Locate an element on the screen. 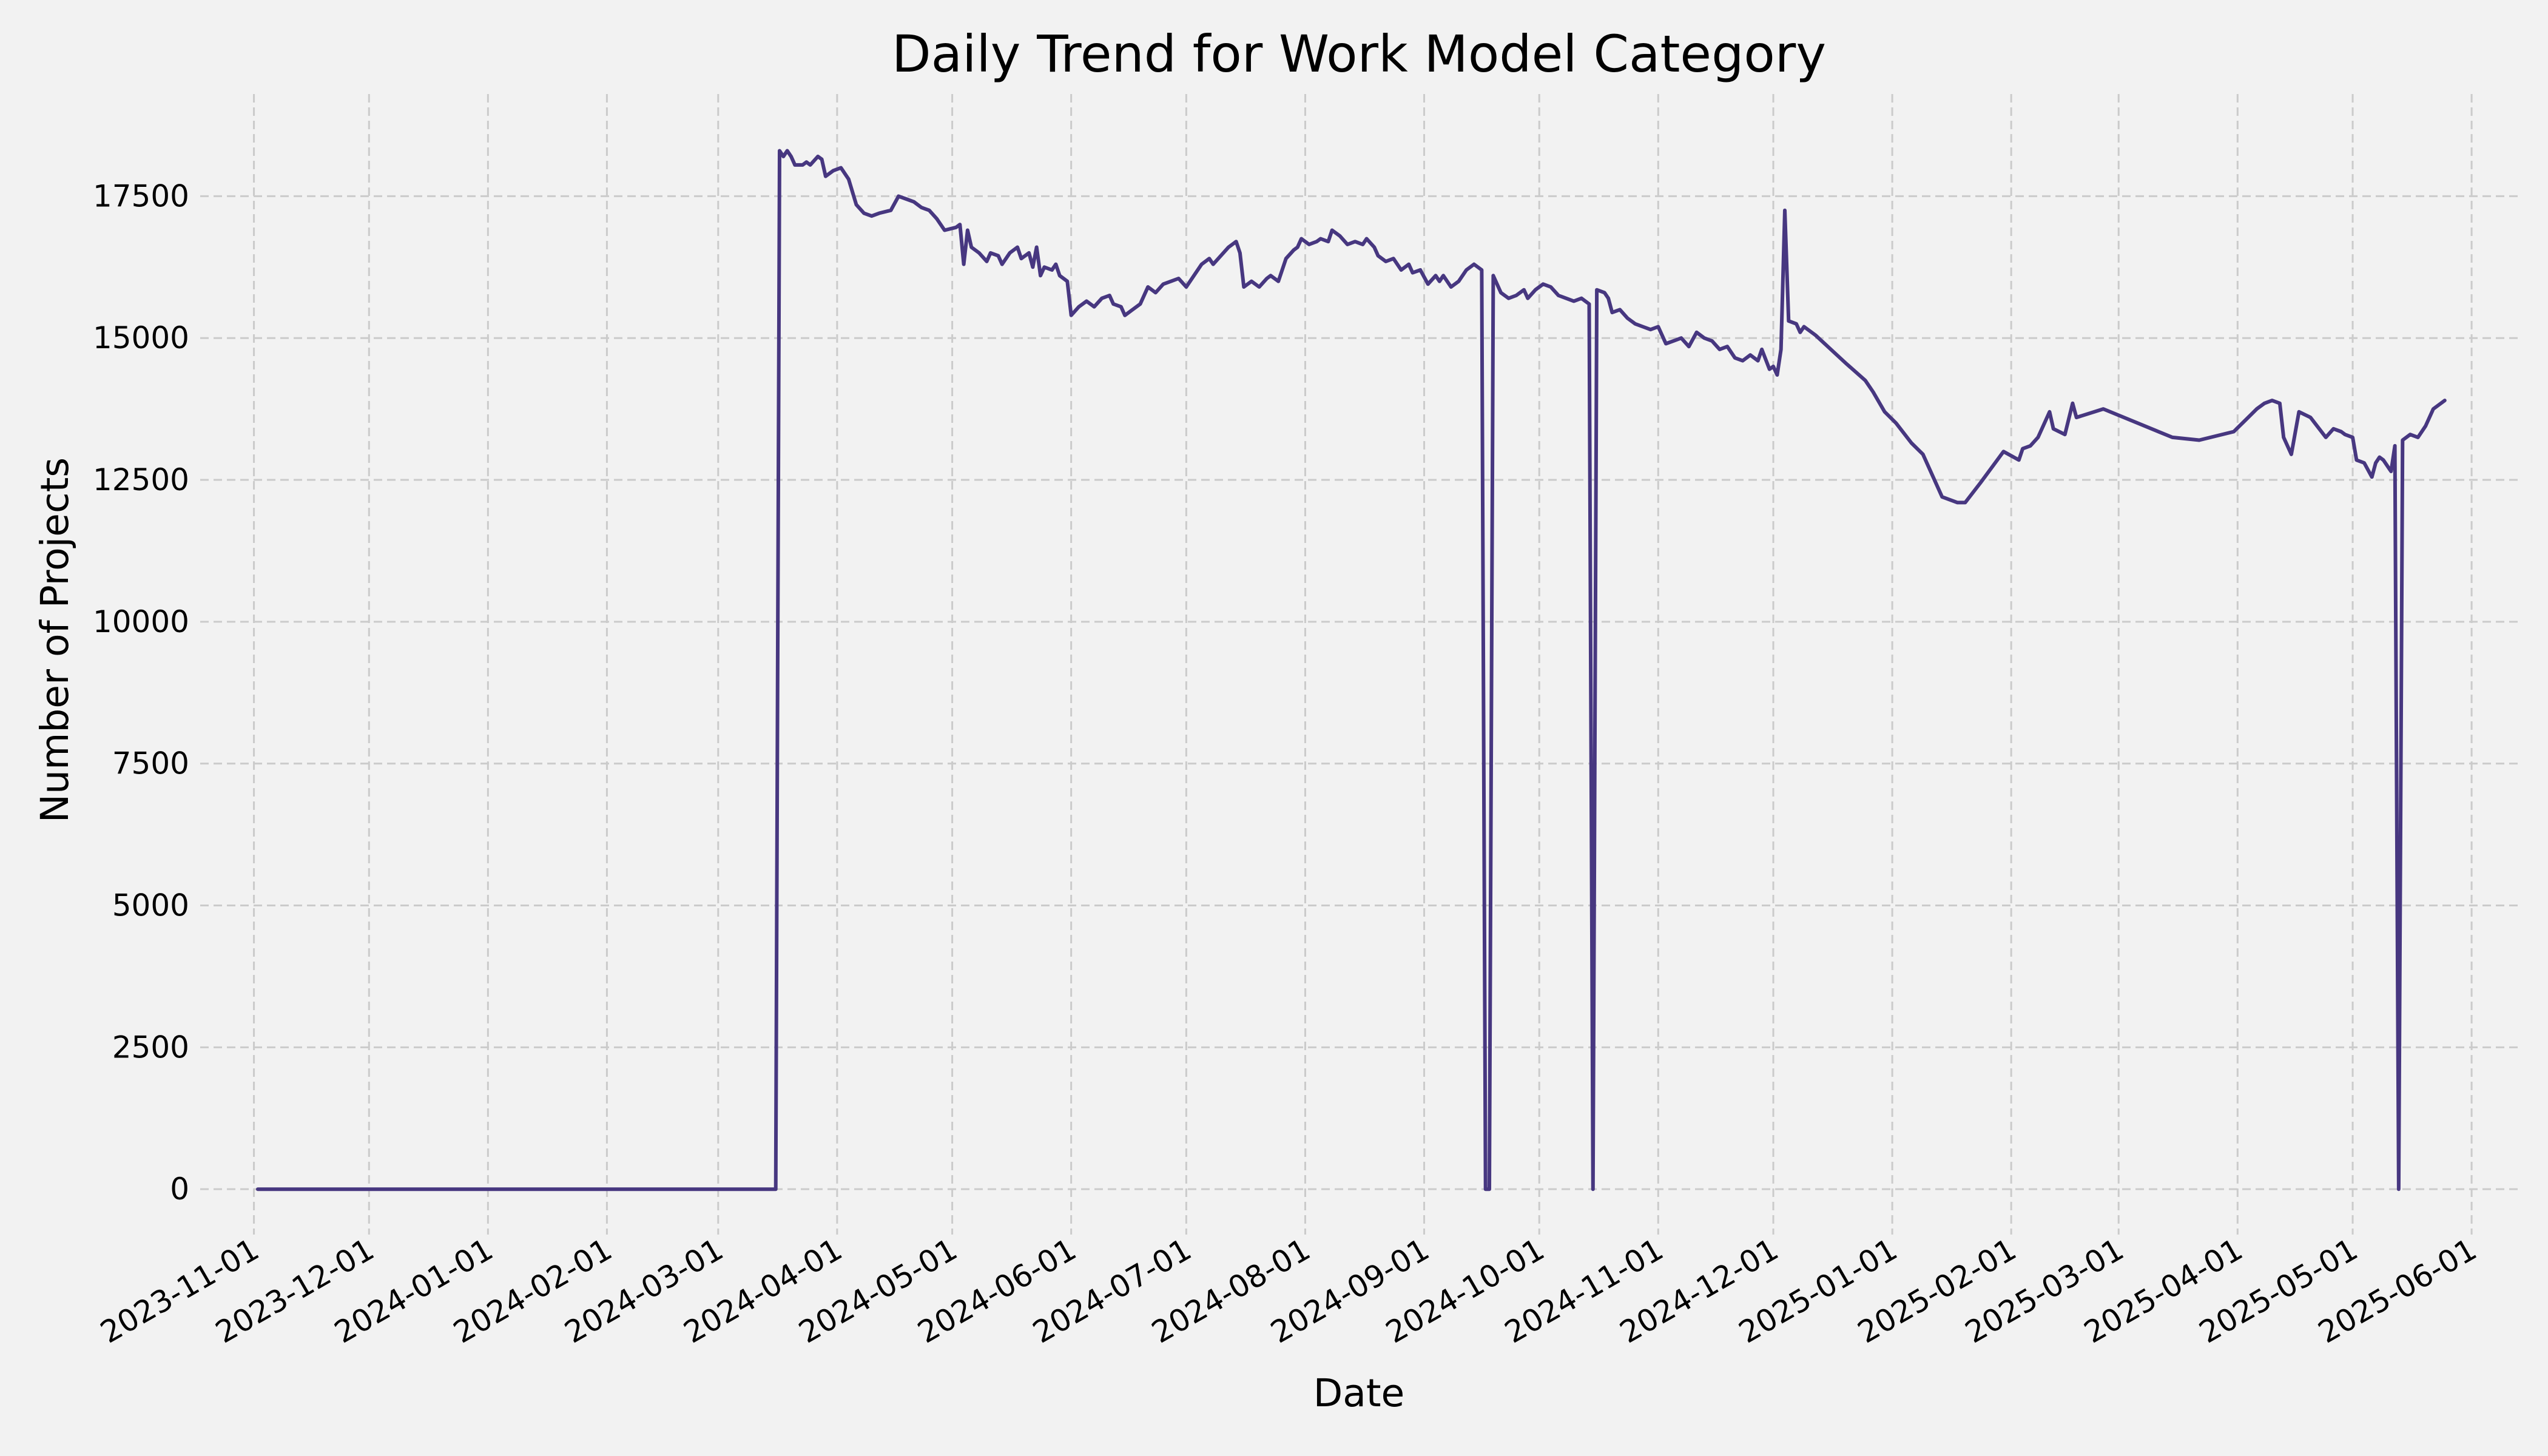 Image resolution: width=2548 pixels, height=1456 pixels. y-axis-label: Number of Projects is located at coordinates (55, 640).